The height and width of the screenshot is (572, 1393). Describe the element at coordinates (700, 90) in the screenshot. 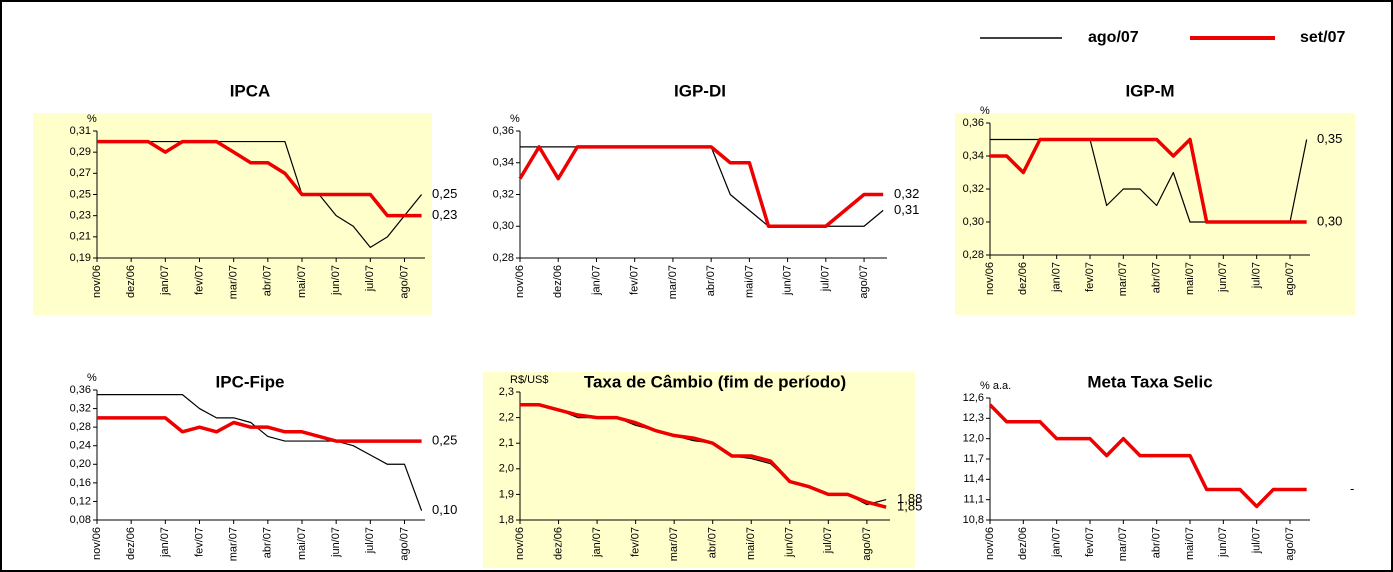

I see `chart-title: IGP-DI` at that location.